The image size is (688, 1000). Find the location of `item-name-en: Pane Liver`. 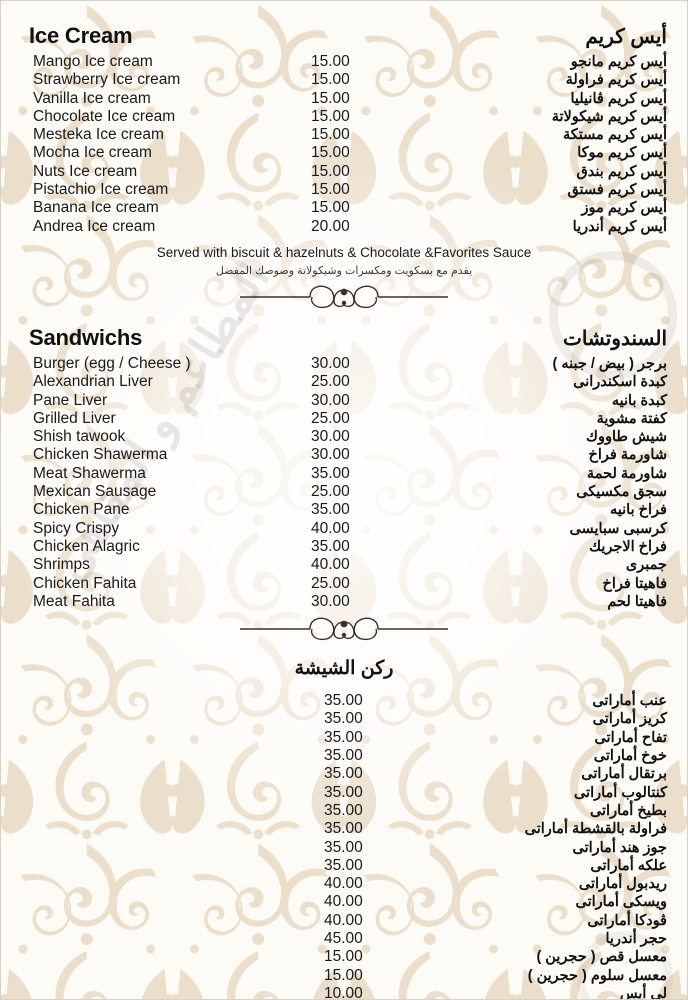

item-name-en: Pane Liver is located at coordinates (70, 400).